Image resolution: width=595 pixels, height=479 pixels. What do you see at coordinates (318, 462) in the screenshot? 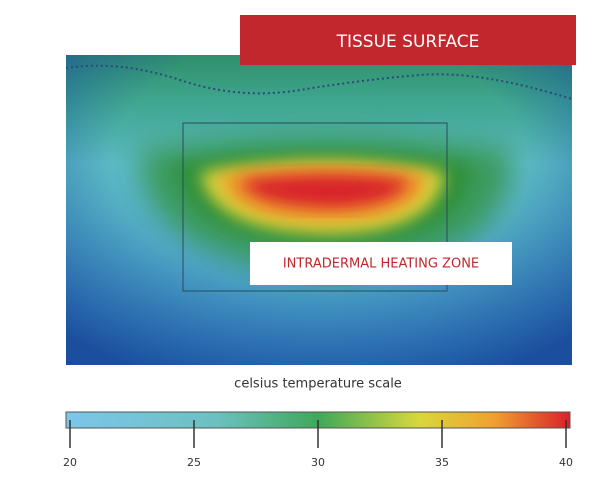
I see `tick-label: 30` at bounding box center [318, 462].